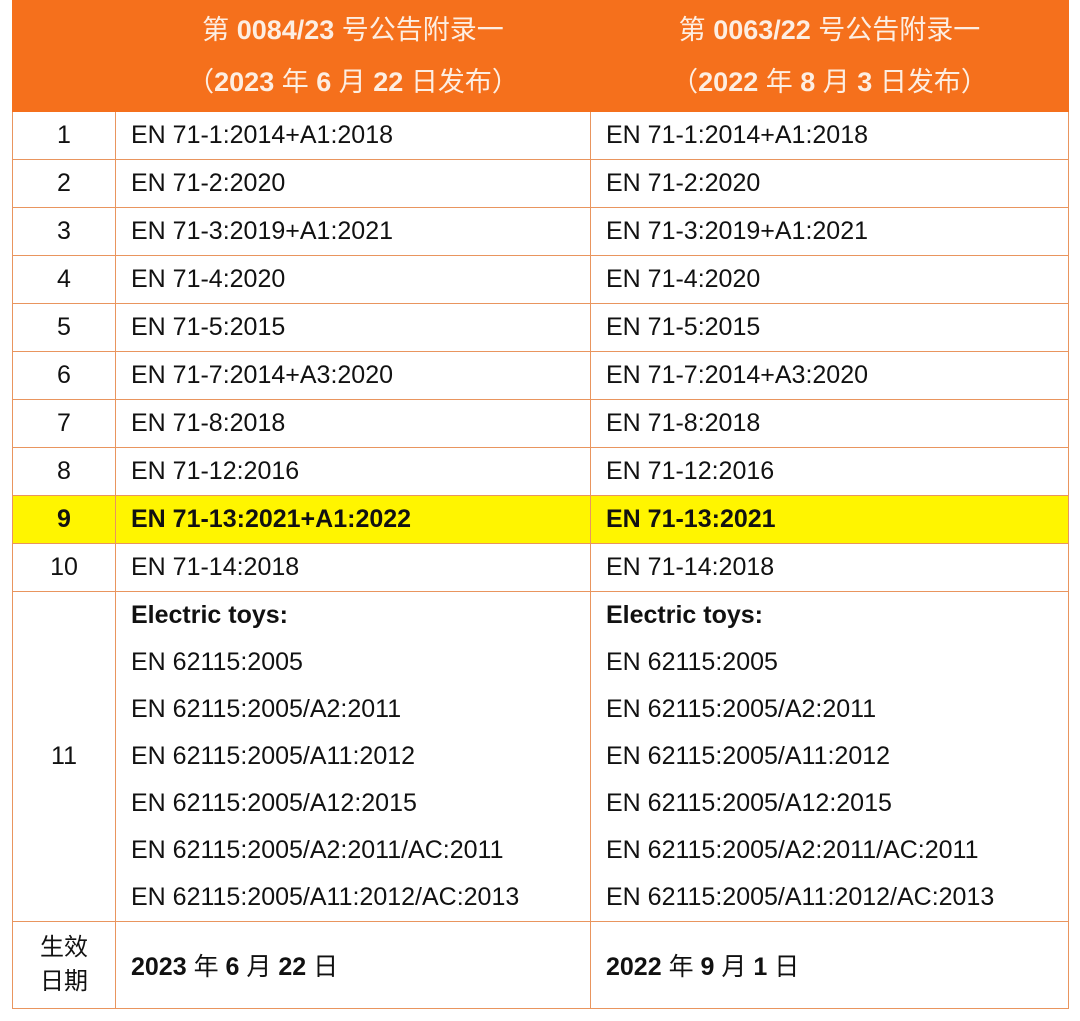  Describe the element at coordinates (64, 423) in the screenshot. I see `row-number: 7` at that location.